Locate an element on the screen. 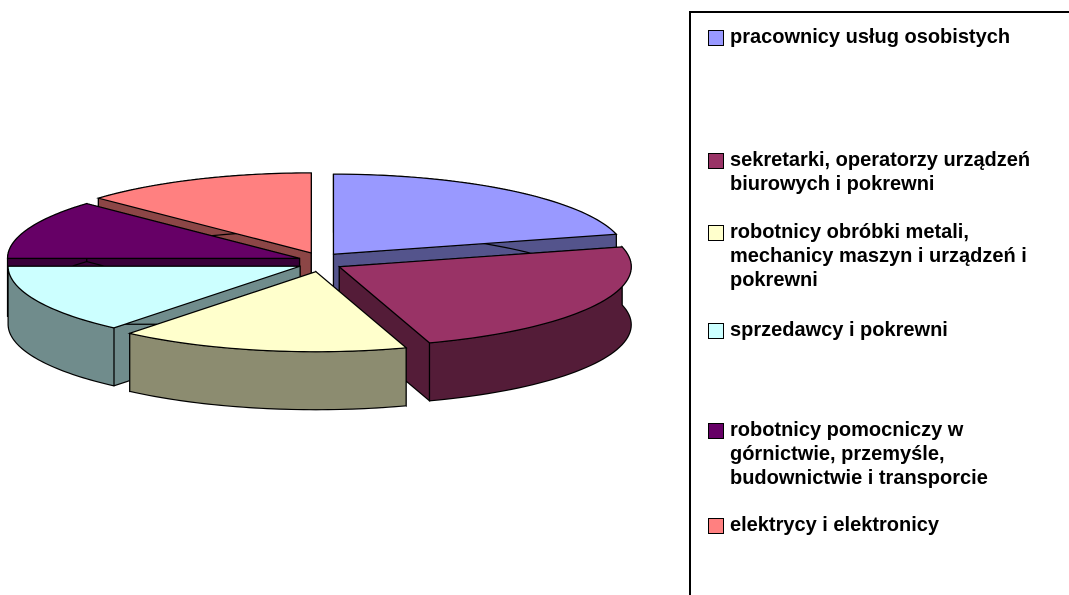 The height and width of the screenshot is (595, 1069). legend-label: elektrycy i elektronicy is located at coordinates (835, 525).